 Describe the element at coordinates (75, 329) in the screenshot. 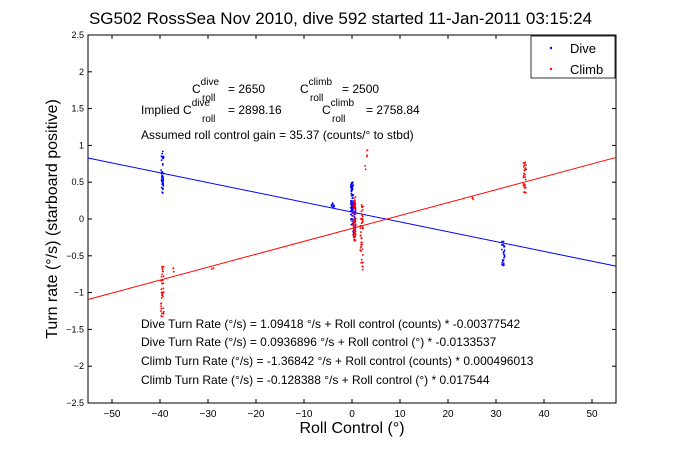

I see `y-tick-label: −1.5` at that location.